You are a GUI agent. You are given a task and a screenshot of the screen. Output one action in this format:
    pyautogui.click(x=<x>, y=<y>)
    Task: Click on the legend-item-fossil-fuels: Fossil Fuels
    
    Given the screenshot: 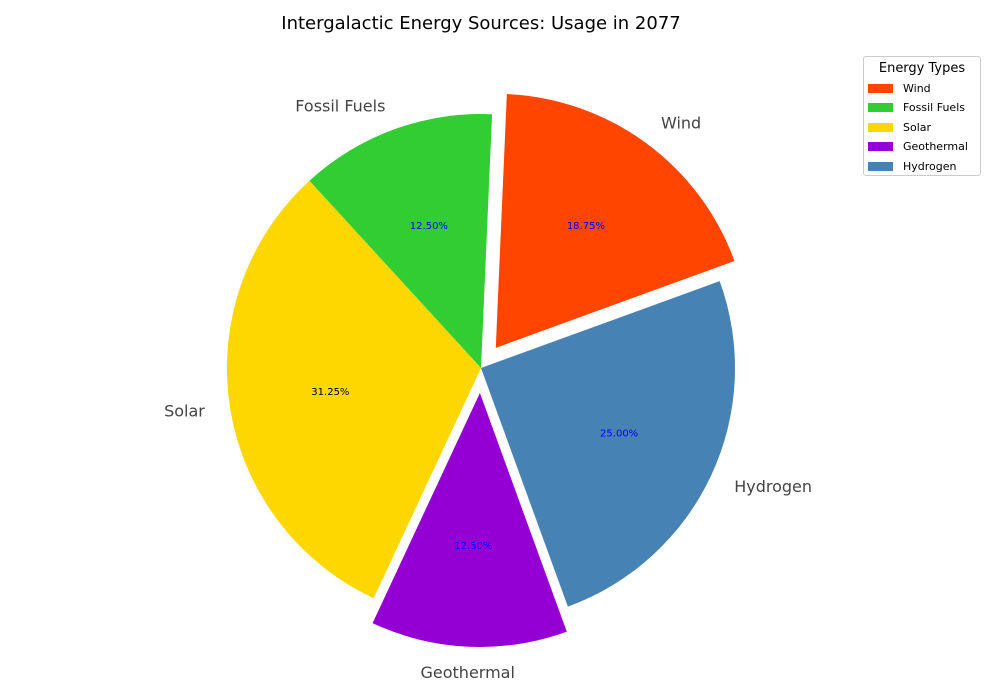 What is the action you would take?
    pyautogui.click(x=916, y=108)
    